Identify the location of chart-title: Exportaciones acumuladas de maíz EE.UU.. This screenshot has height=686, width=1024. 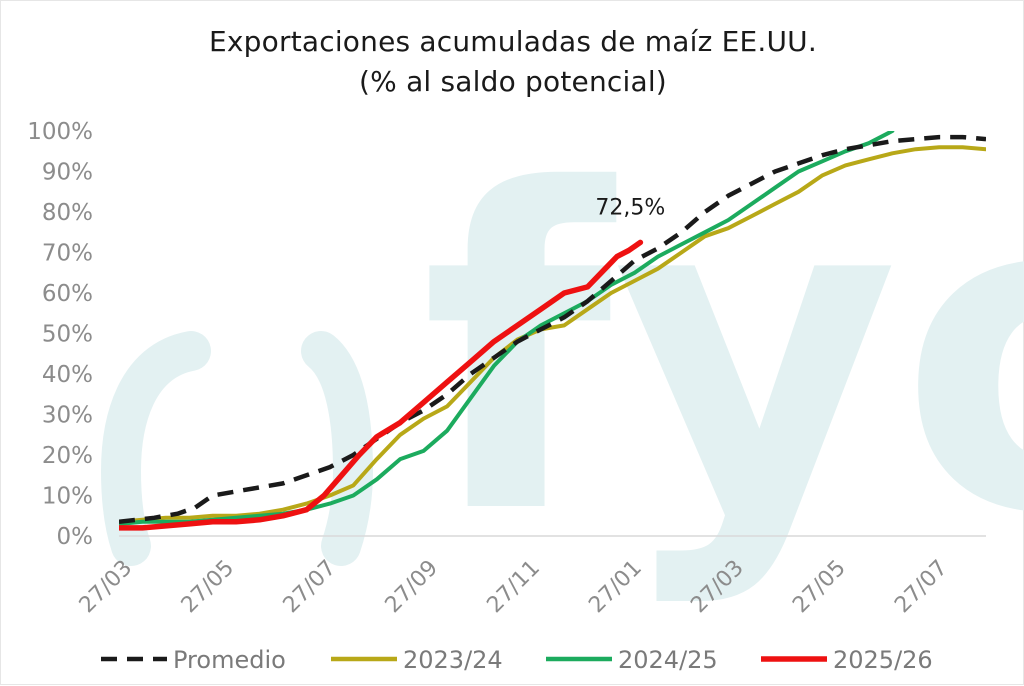
(513, 41).